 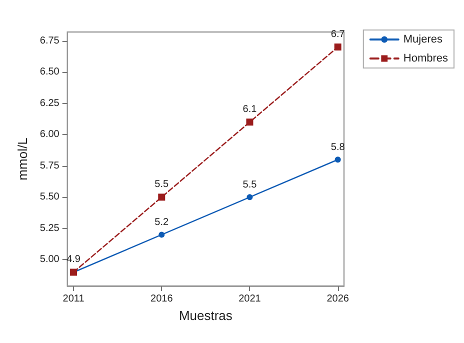 What do you see at coordinates (50, 197) in the screenshot?
I see `y-tick-label: 5.50` at bounding box center [50, 197].